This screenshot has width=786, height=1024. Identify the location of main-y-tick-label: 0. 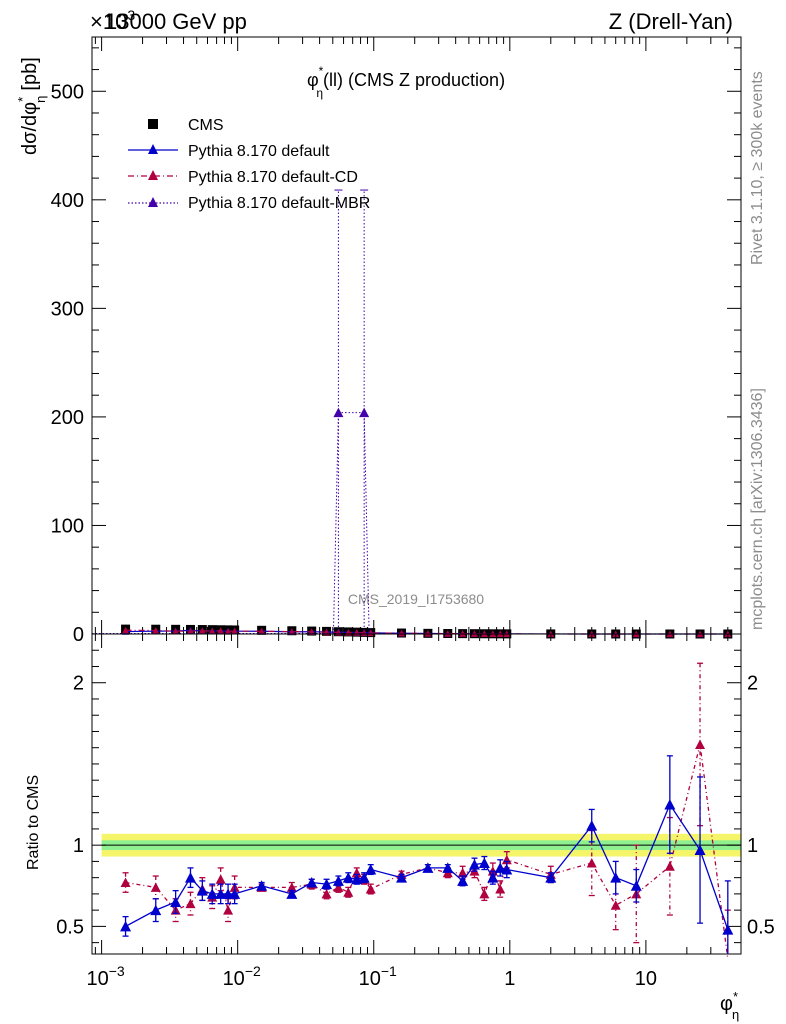
(78, 635).